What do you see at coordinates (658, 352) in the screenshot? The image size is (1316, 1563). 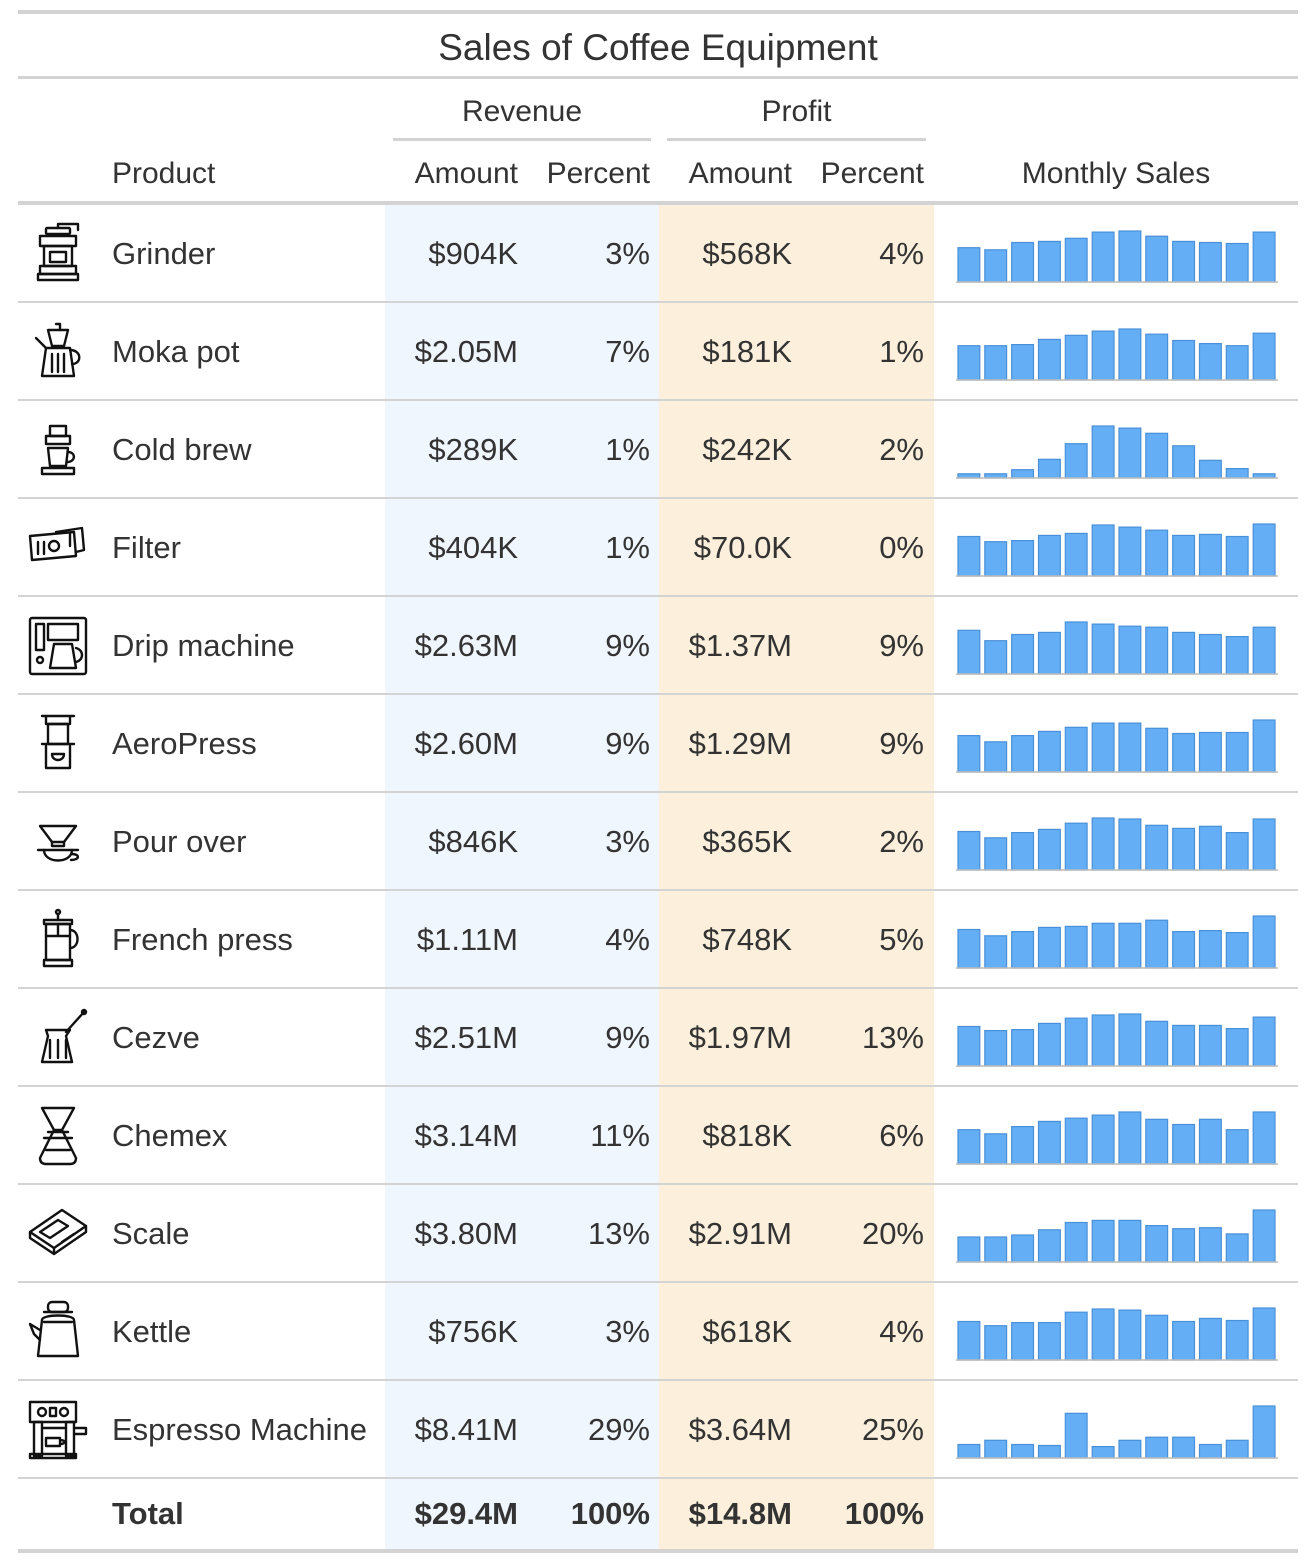 I see `table-row: Moka pot $2.05M 7% $181K 1%` at bounding box center [658, 352].